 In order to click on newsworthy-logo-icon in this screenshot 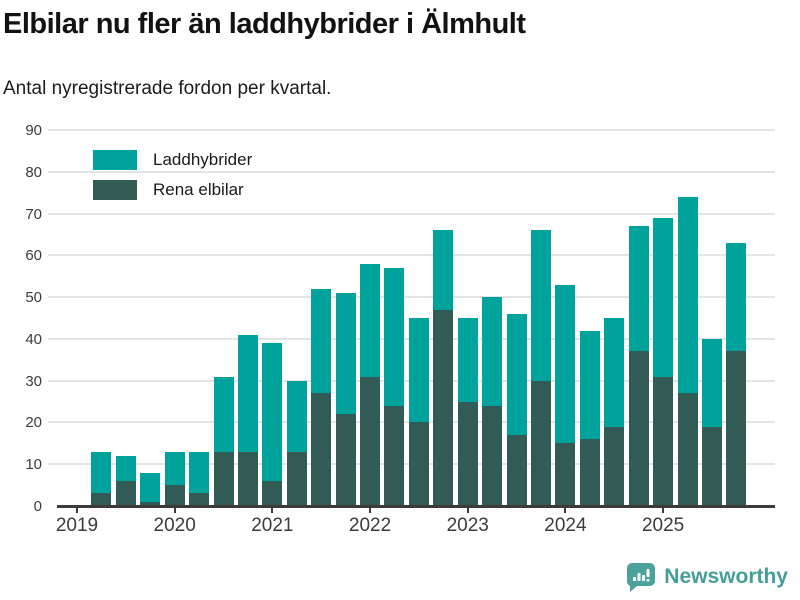, I will do `click(641, 577)`.